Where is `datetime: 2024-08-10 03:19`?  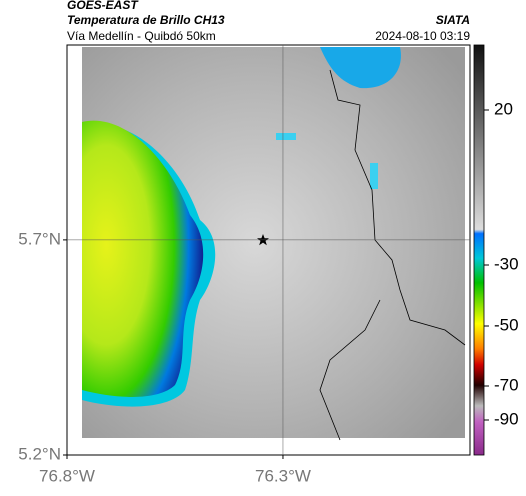
datetime: 2024-08-10 03:19 is located at coordinates (422, 36).